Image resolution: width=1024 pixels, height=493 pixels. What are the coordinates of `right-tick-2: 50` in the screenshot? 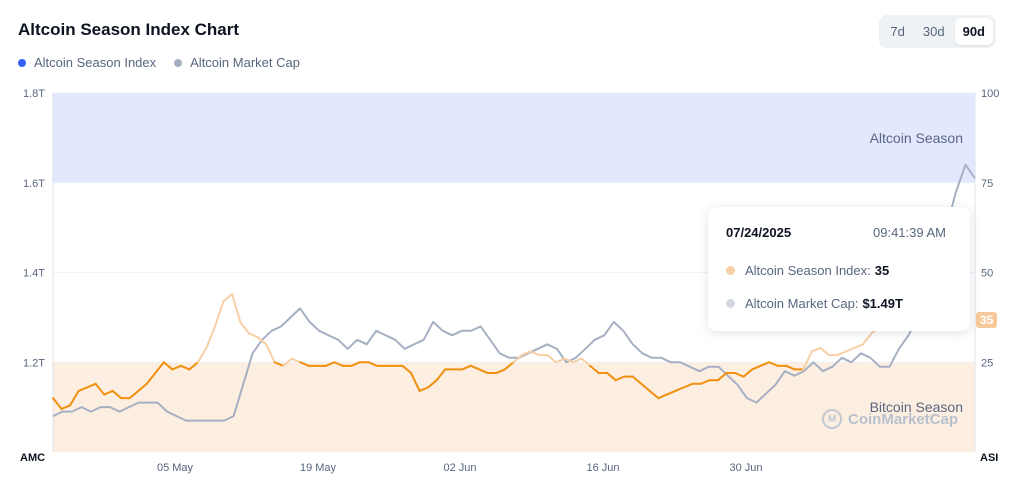 It's located at (987, 274).